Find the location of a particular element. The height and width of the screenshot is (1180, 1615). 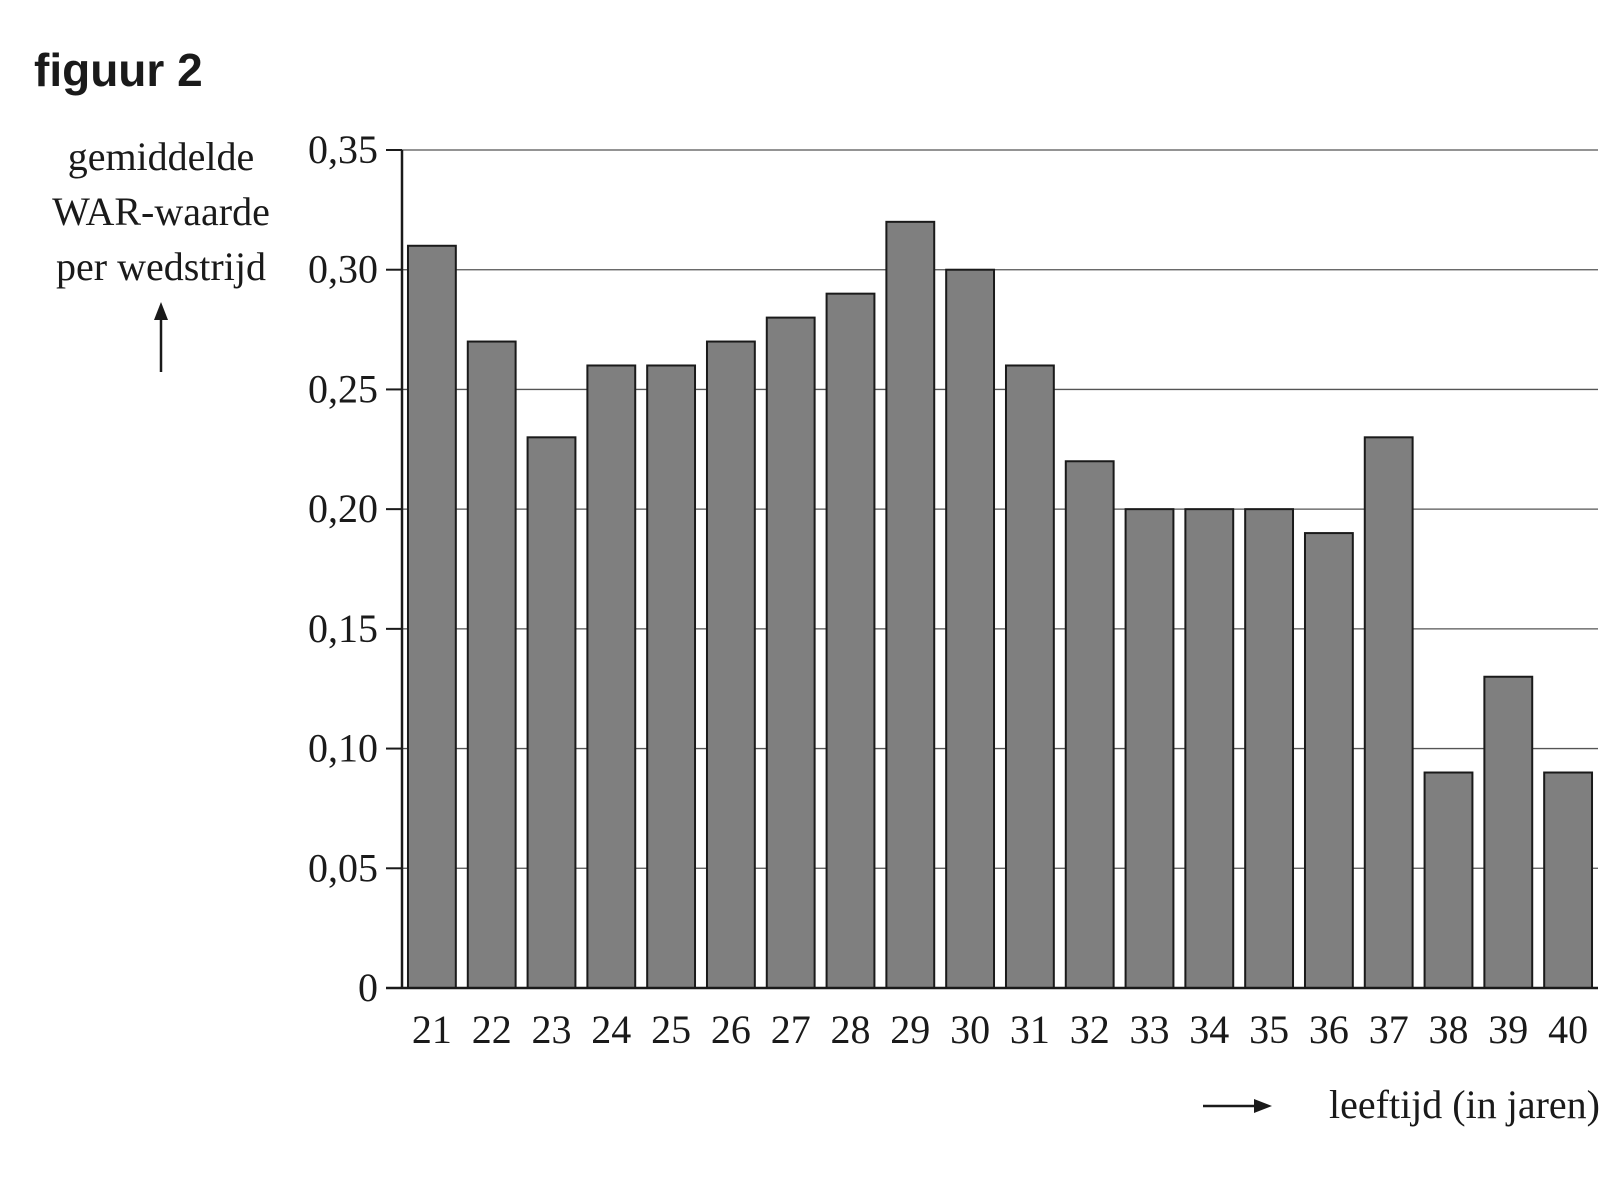

y-axis-label-line: gemiddelde is located at coordinates (161, 156).